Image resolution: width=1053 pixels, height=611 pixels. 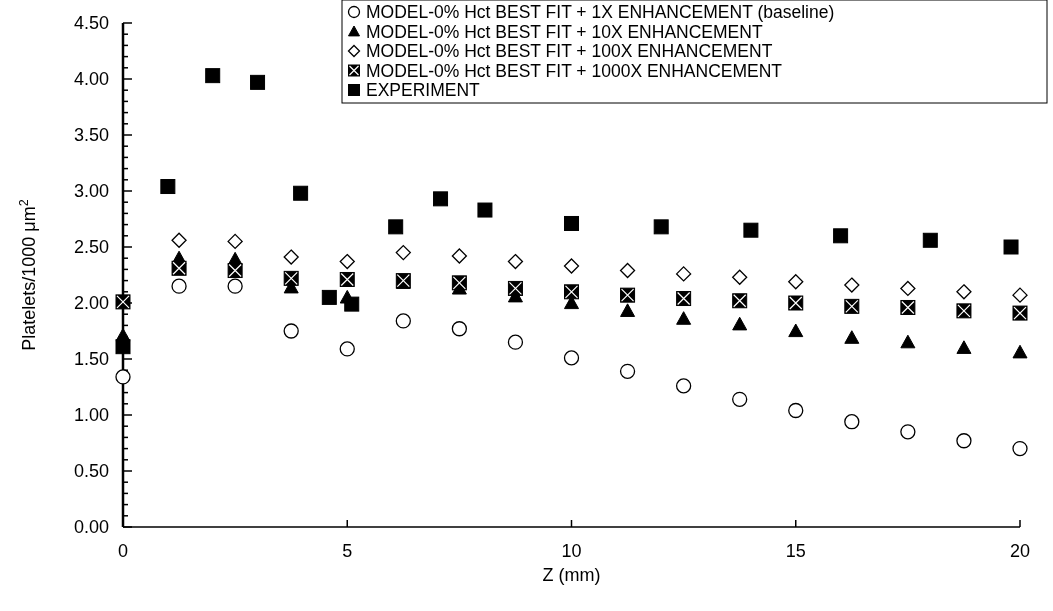 I want to click on x-tick-label: 15, so click(x=795, y=551).